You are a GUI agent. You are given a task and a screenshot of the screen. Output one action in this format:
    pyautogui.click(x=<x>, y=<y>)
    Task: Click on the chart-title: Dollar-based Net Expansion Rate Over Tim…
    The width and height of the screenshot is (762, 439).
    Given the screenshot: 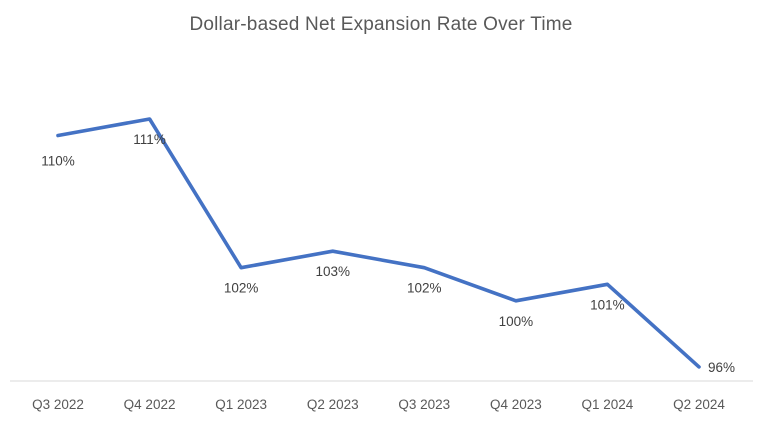 What is the action you would take?
    pyautogui.click(x=381, y=24)
    